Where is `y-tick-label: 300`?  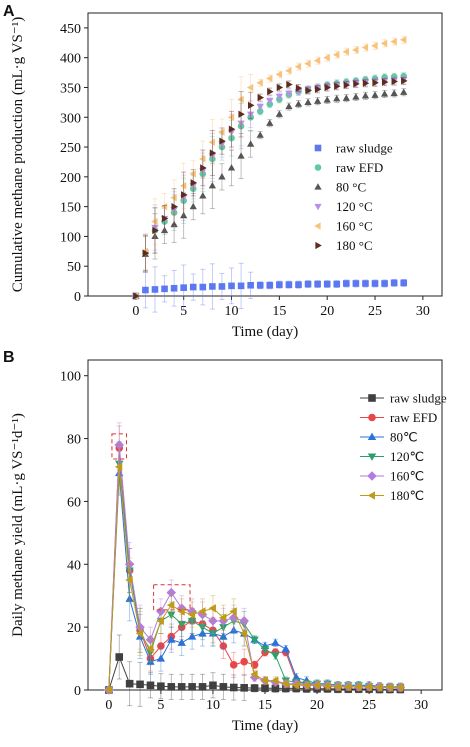
y-tick-label: 300 is located at coordinates (70, 118).